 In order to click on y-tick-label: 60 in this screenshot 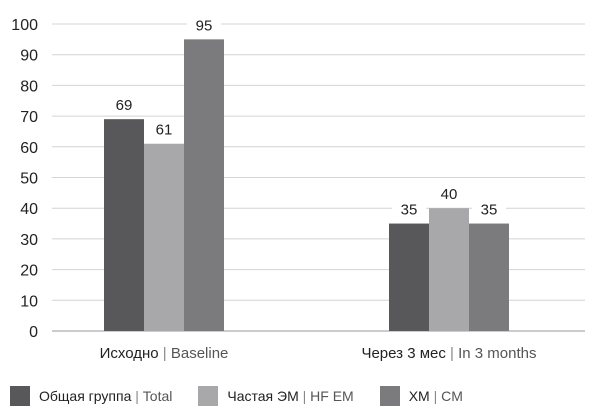, I will do `click(29, 148)`.